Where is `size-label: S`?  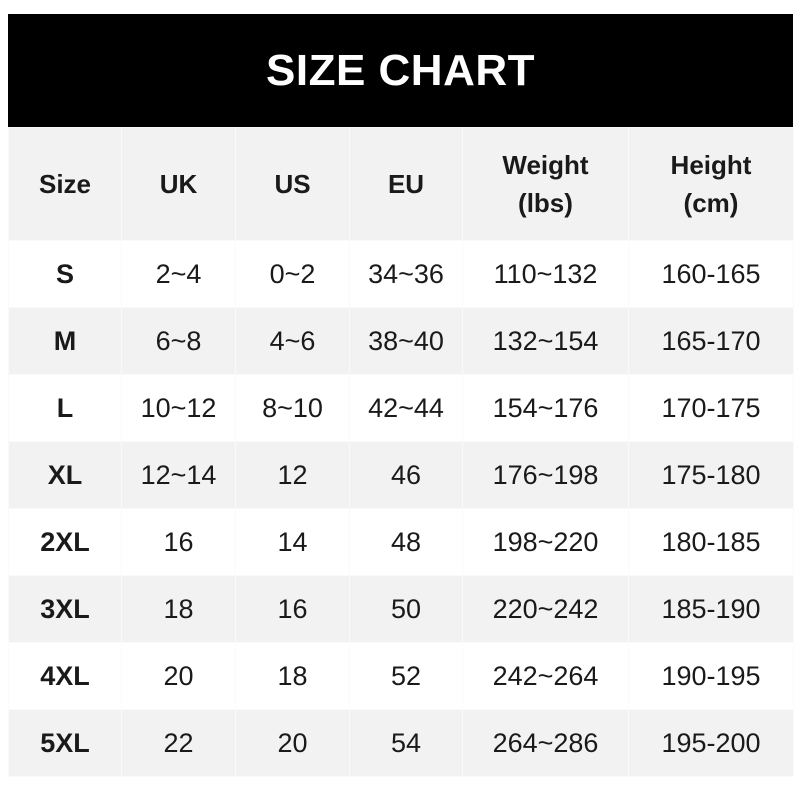
size-label: S is located at coordinates (65, 274).